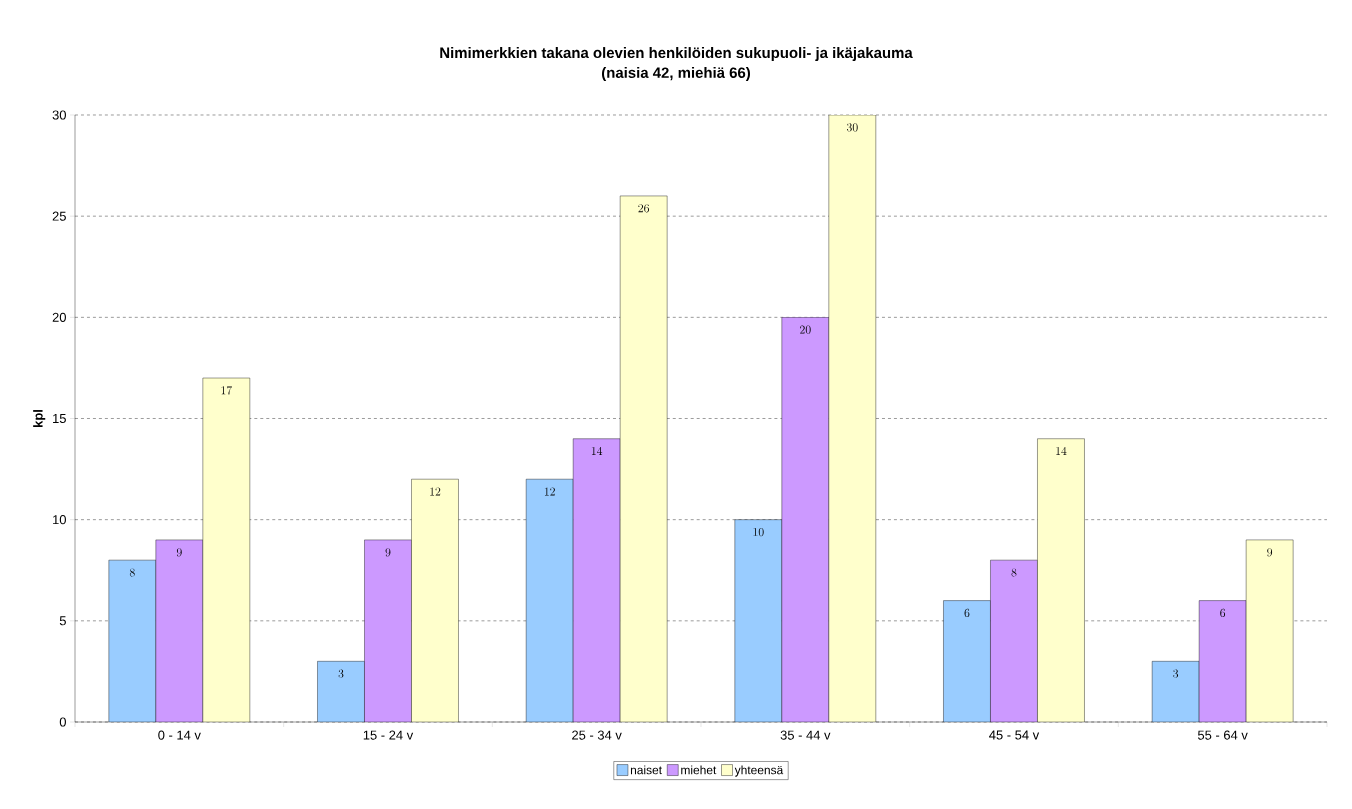 This screenshot has width=1352, height=809. I want to click on y-tick-label: 10, so click(59, 520).